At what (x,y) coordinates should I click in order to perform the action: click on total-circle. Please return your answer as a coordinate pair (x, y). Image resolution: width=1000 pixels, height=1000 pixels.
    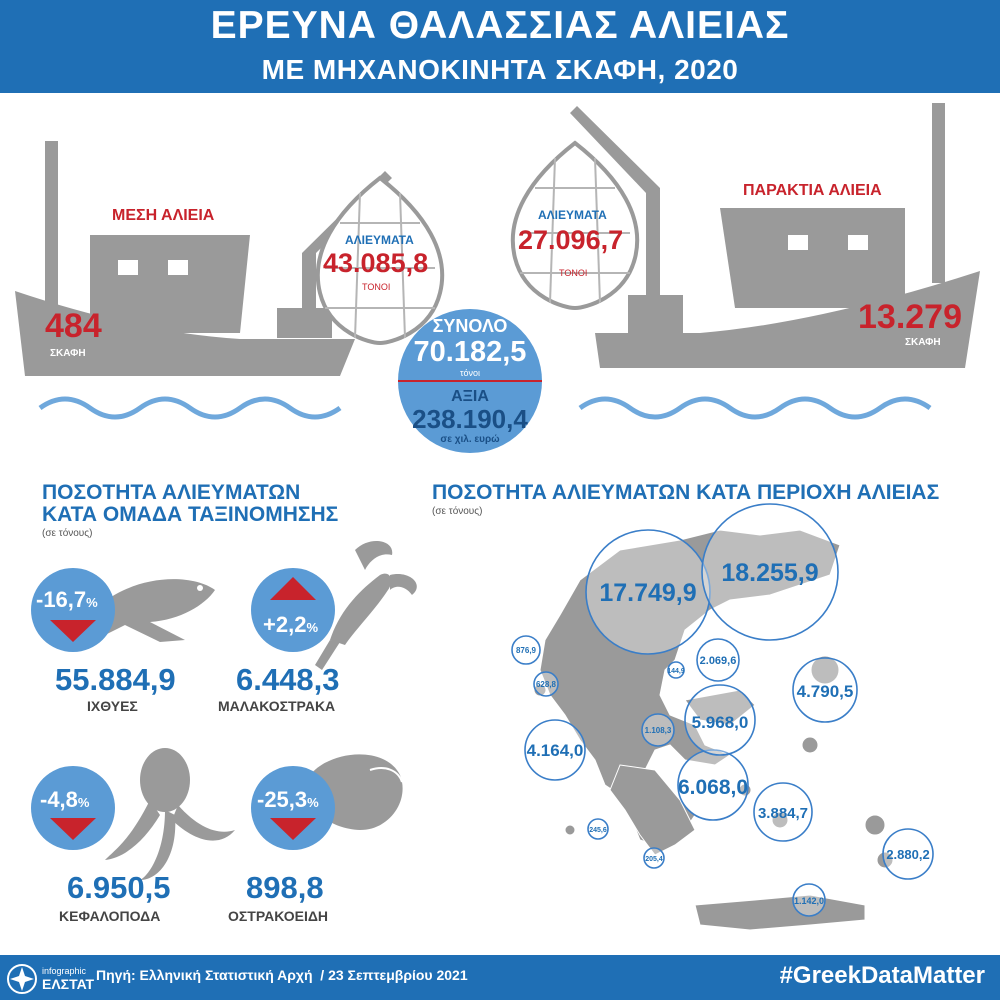
    Looking at the image, I should click on (470, 381).